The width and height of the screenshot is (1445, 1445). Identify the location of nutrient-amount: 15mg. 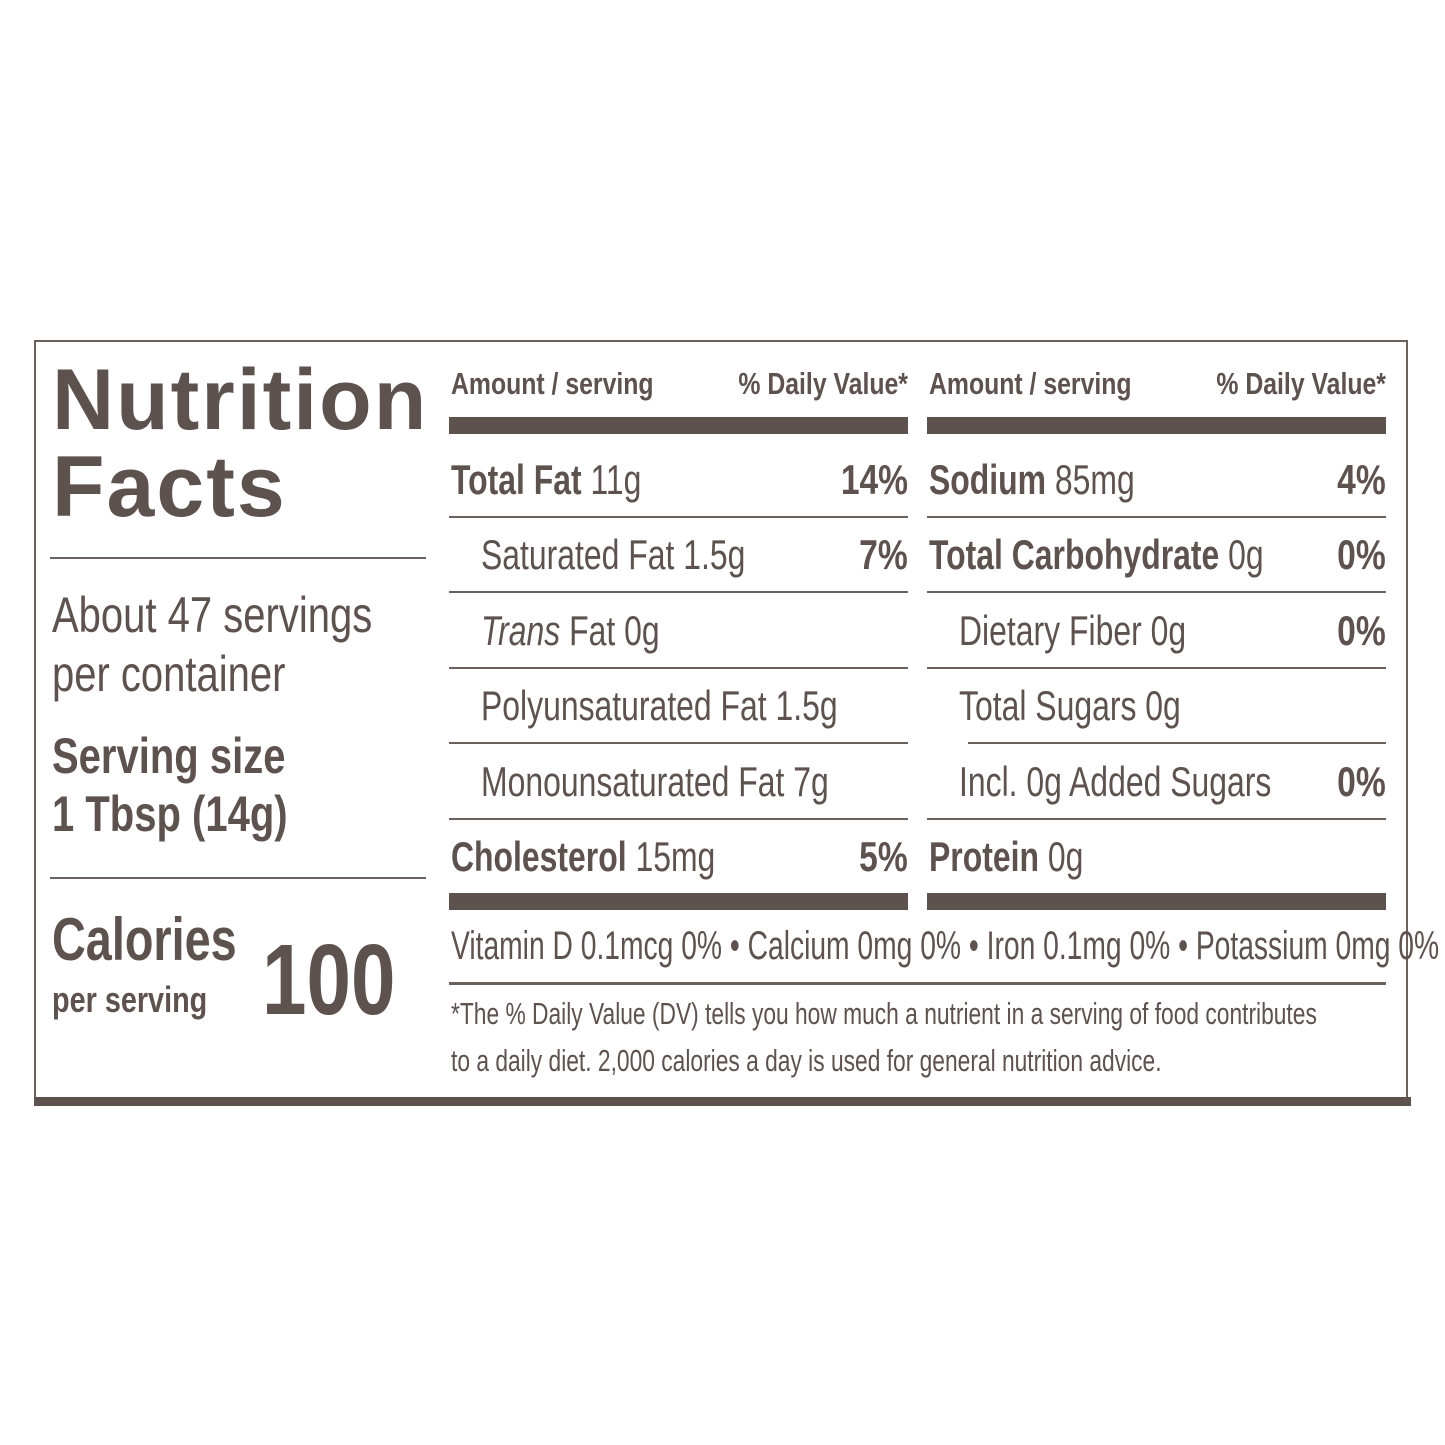
(675, 856).